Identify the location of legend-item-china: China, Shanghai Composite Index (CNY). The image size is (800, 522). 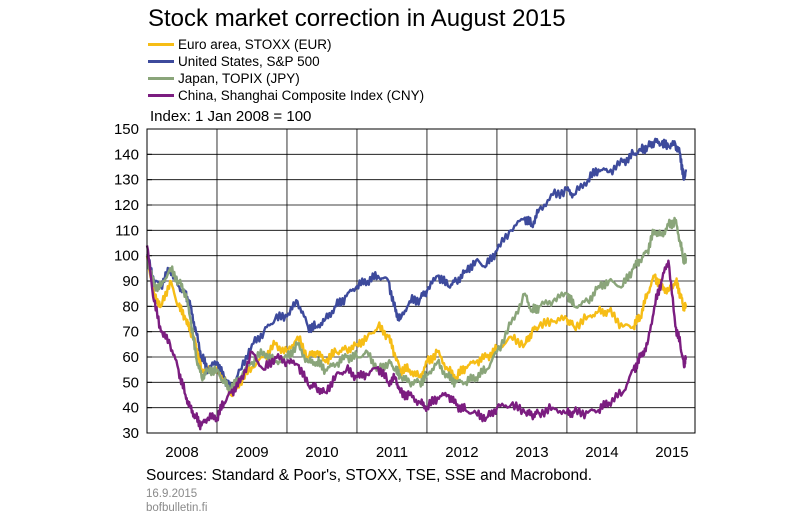
(286, 95).